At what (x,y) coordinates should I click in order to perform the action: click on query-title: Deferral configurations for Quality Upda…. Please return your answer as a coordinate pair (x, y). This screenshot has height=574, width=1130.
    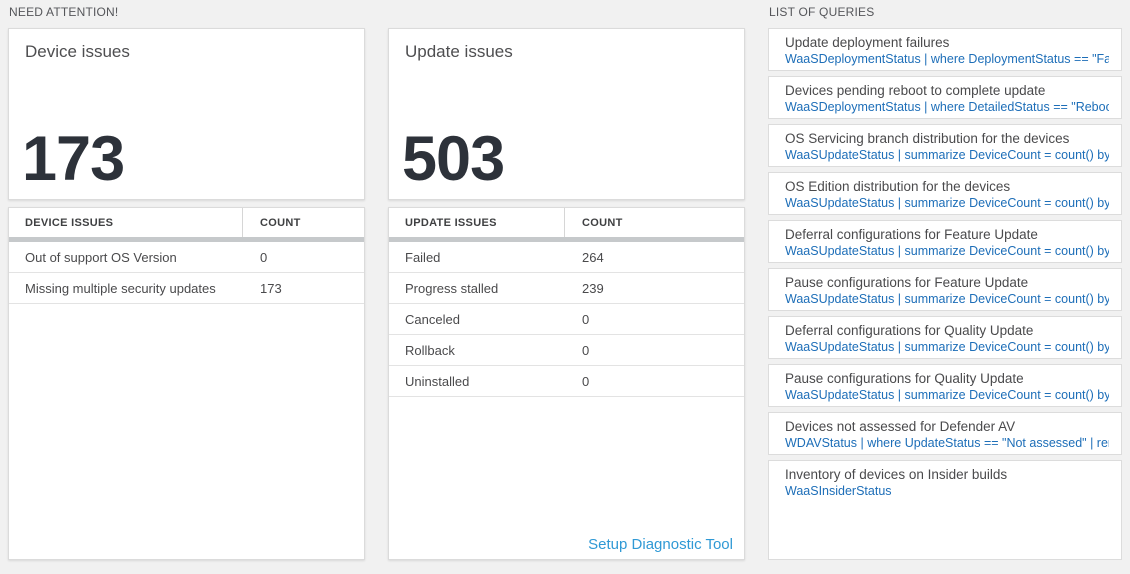
    Looking at the image, I should click on (909, 330).